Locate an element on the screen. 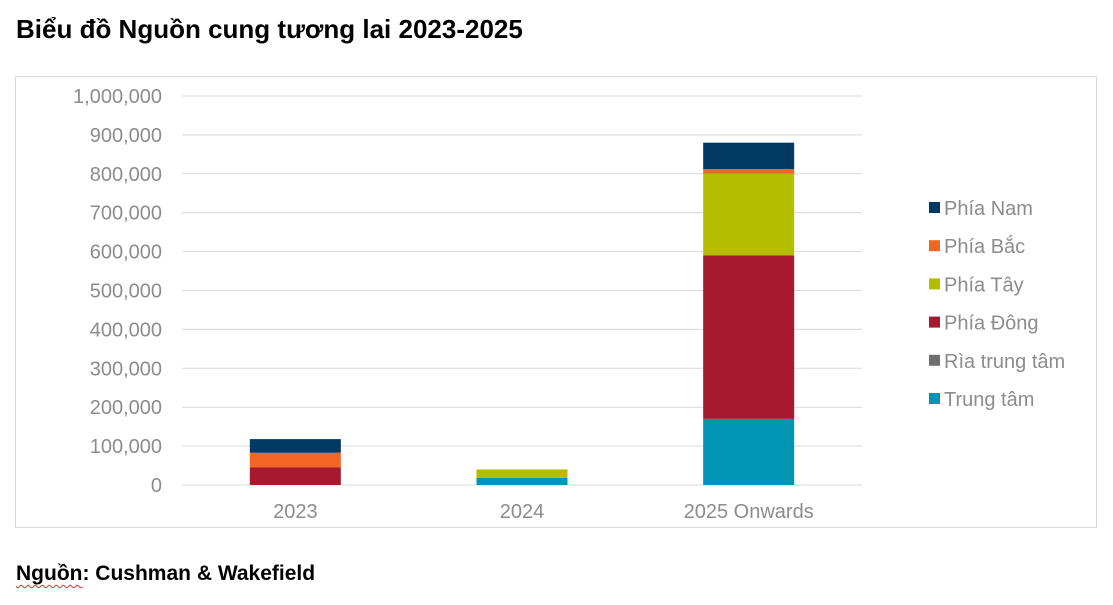 The image size is (1113, 605). y-tick-label: 1,000,000 is located at coordinates (117, 97).